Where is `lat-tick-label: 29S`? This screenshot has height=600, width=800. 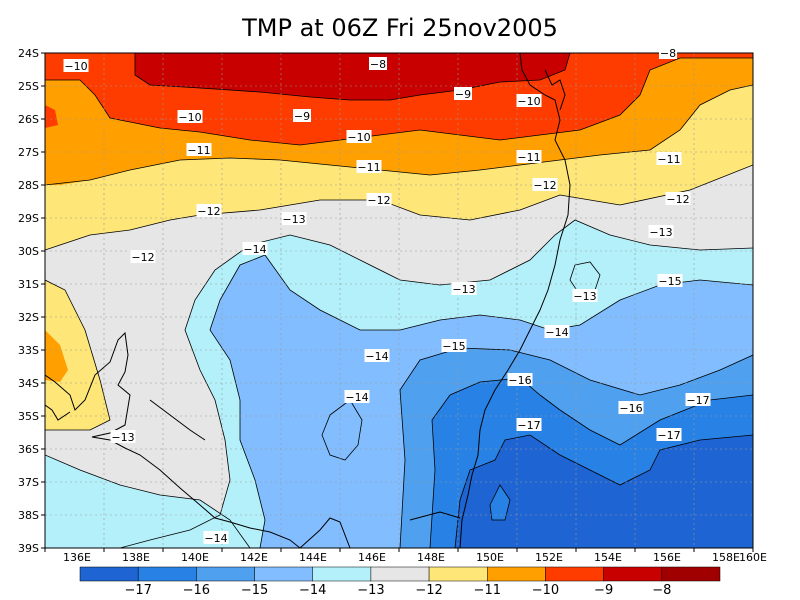
lat-tick-label: 29S is located at coordinates (28, 218).